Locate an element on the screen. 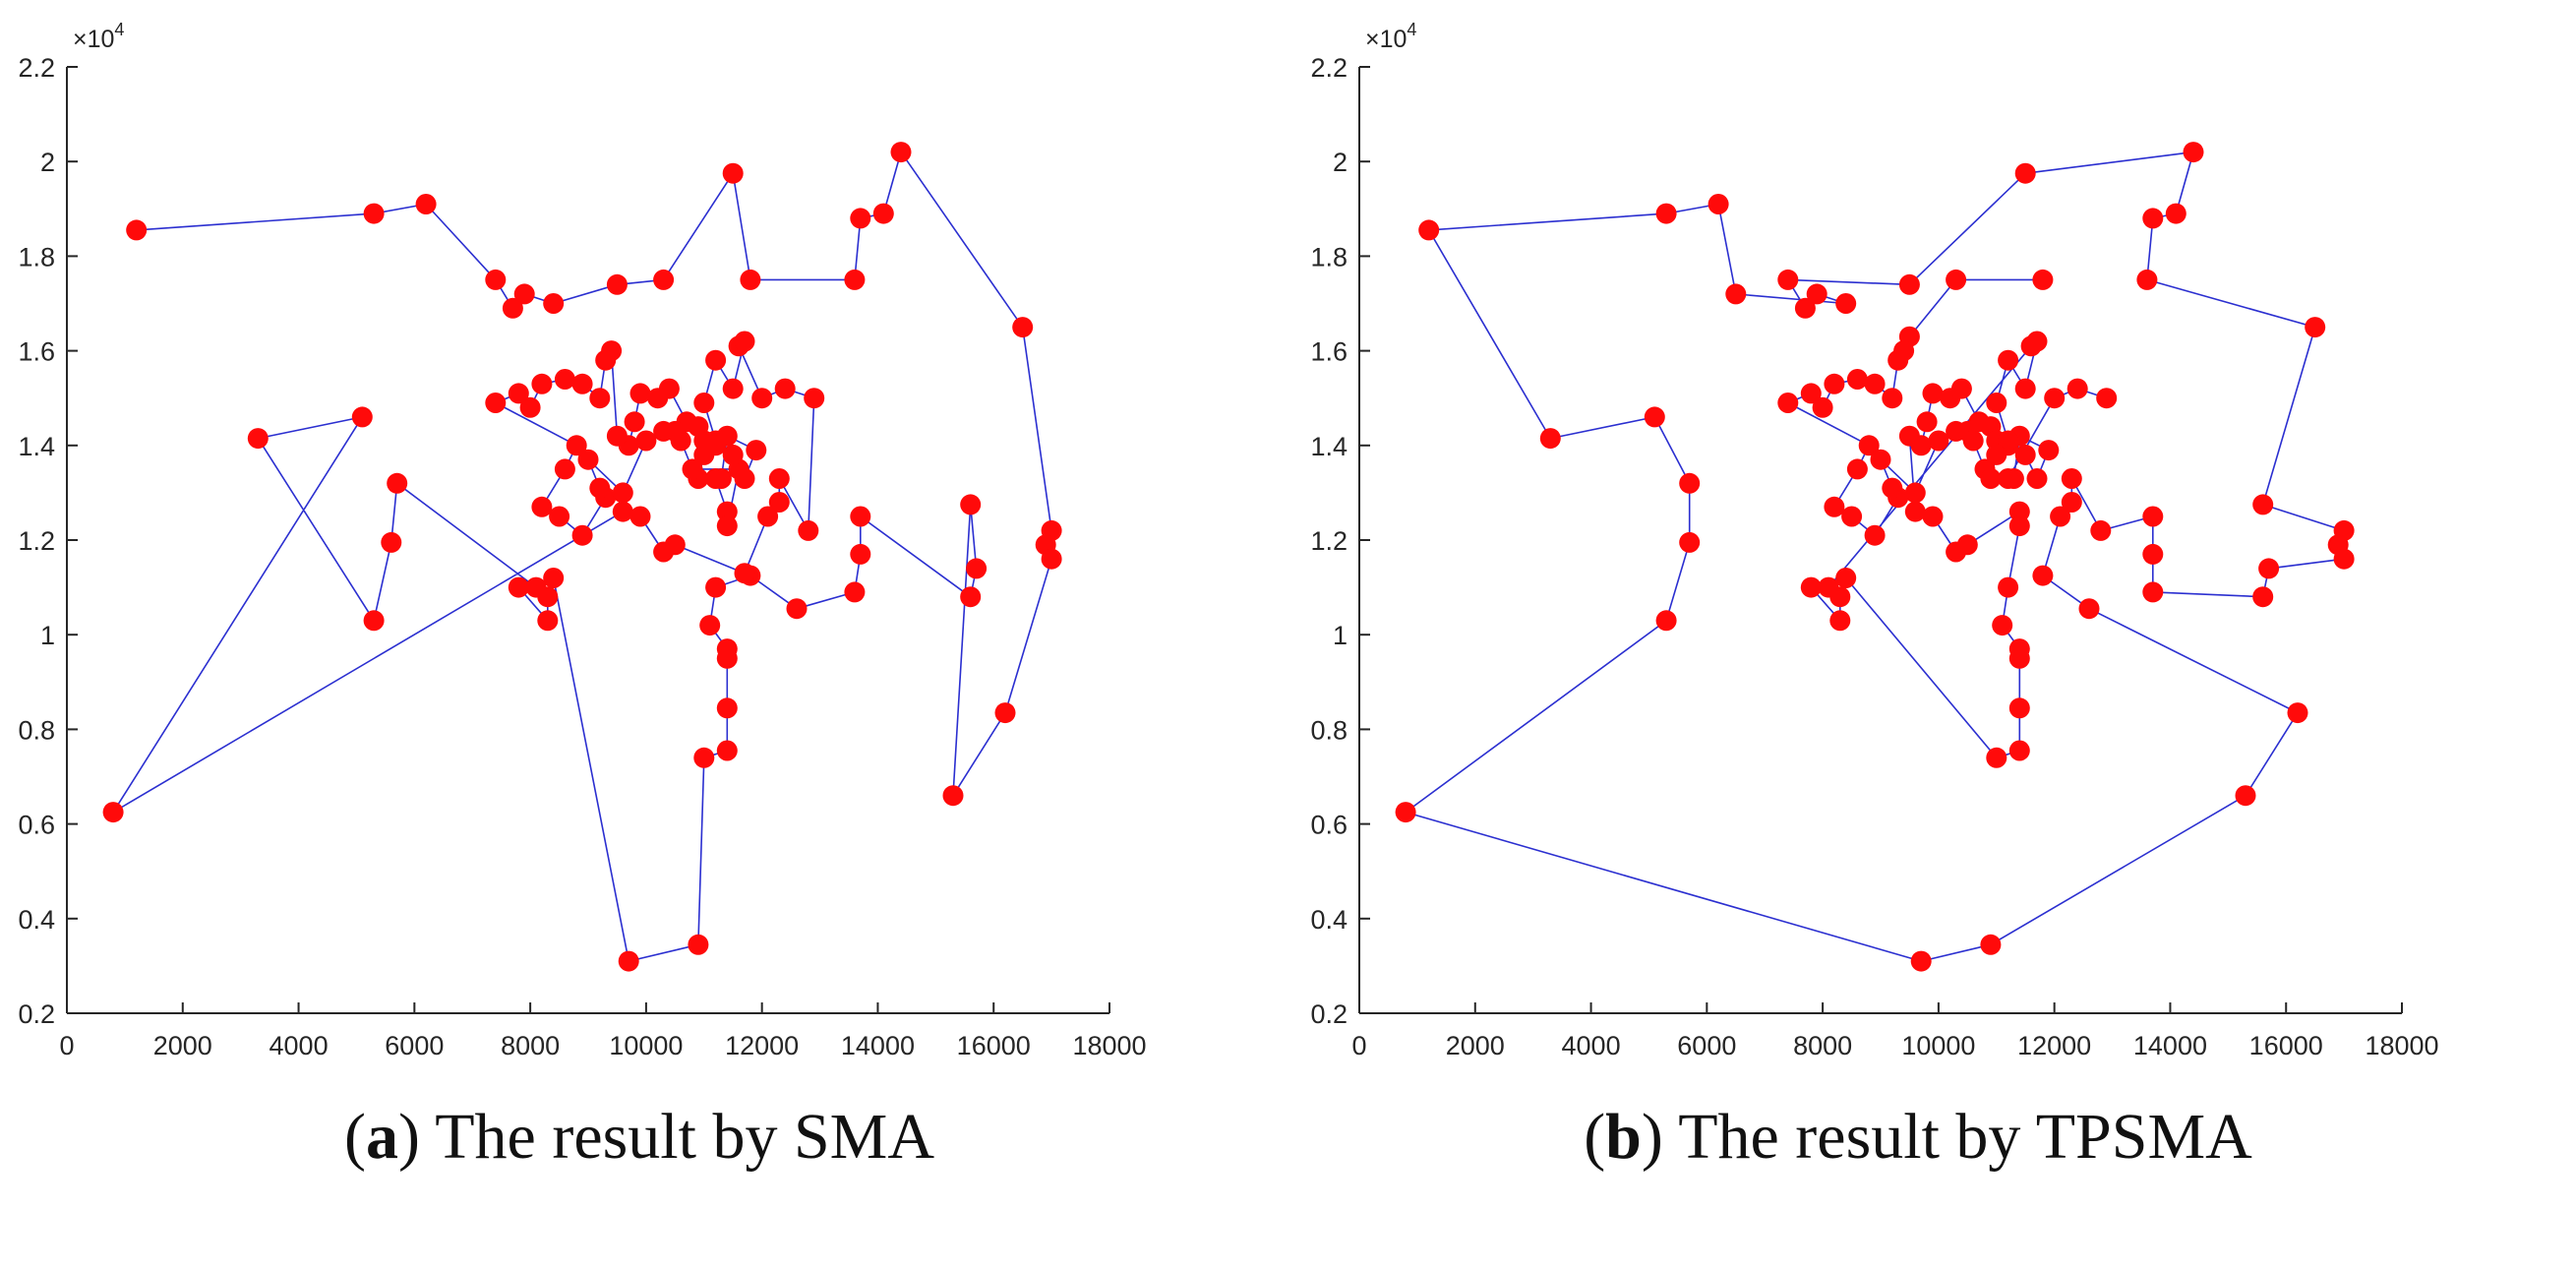 The height and width of the screenshot is (1270, 2576). x-tick-label: 18000 is located at coordinates (2402, 1046).